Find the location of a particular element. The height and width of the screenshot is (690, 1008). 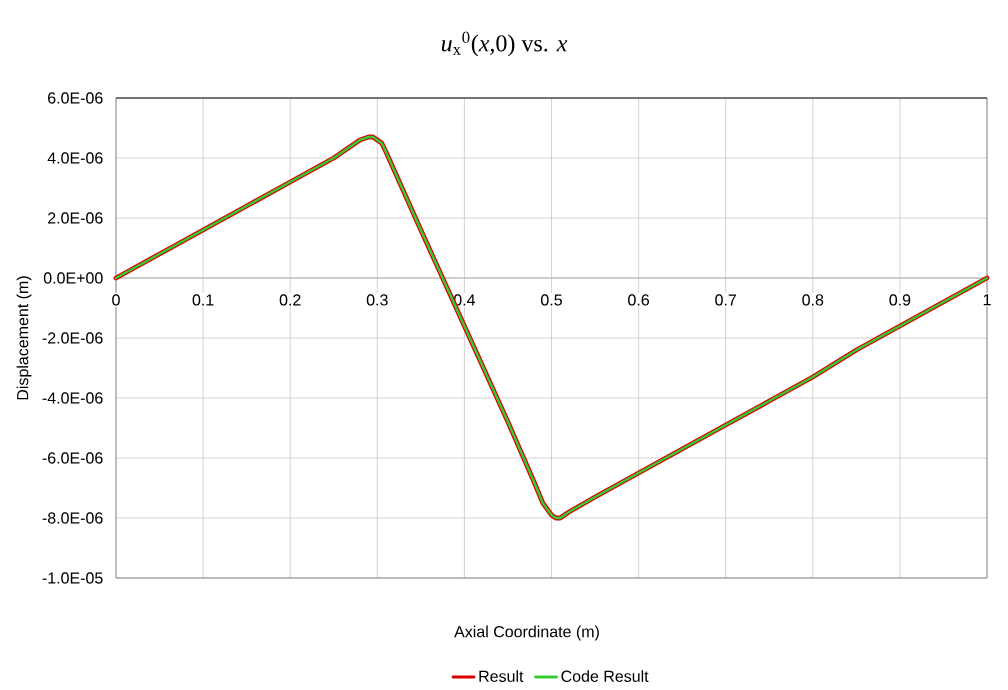

y-tick-label: 2.0E-06 is located at coordinates (75, 218).